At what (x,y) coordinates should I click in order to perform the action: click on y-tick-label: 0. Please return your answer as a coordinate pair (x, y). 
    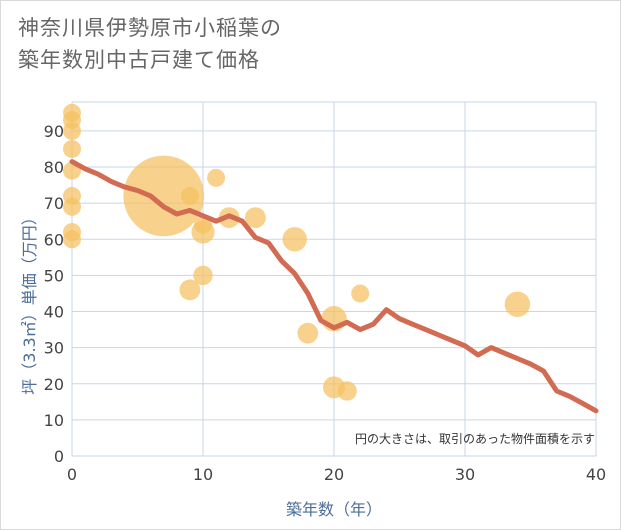
    Looking at the image, I should click on (59, 456).